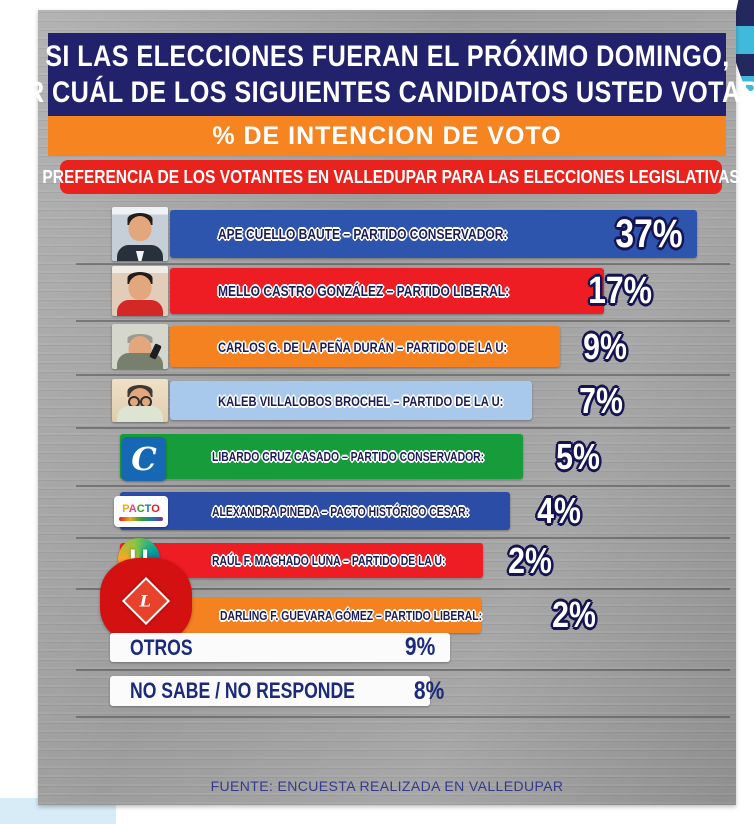 The image size is (754, 824). Describe the element at coordinates (280, 647) in the screenshot. I see `result-bar: OTROS 9%` at that location.